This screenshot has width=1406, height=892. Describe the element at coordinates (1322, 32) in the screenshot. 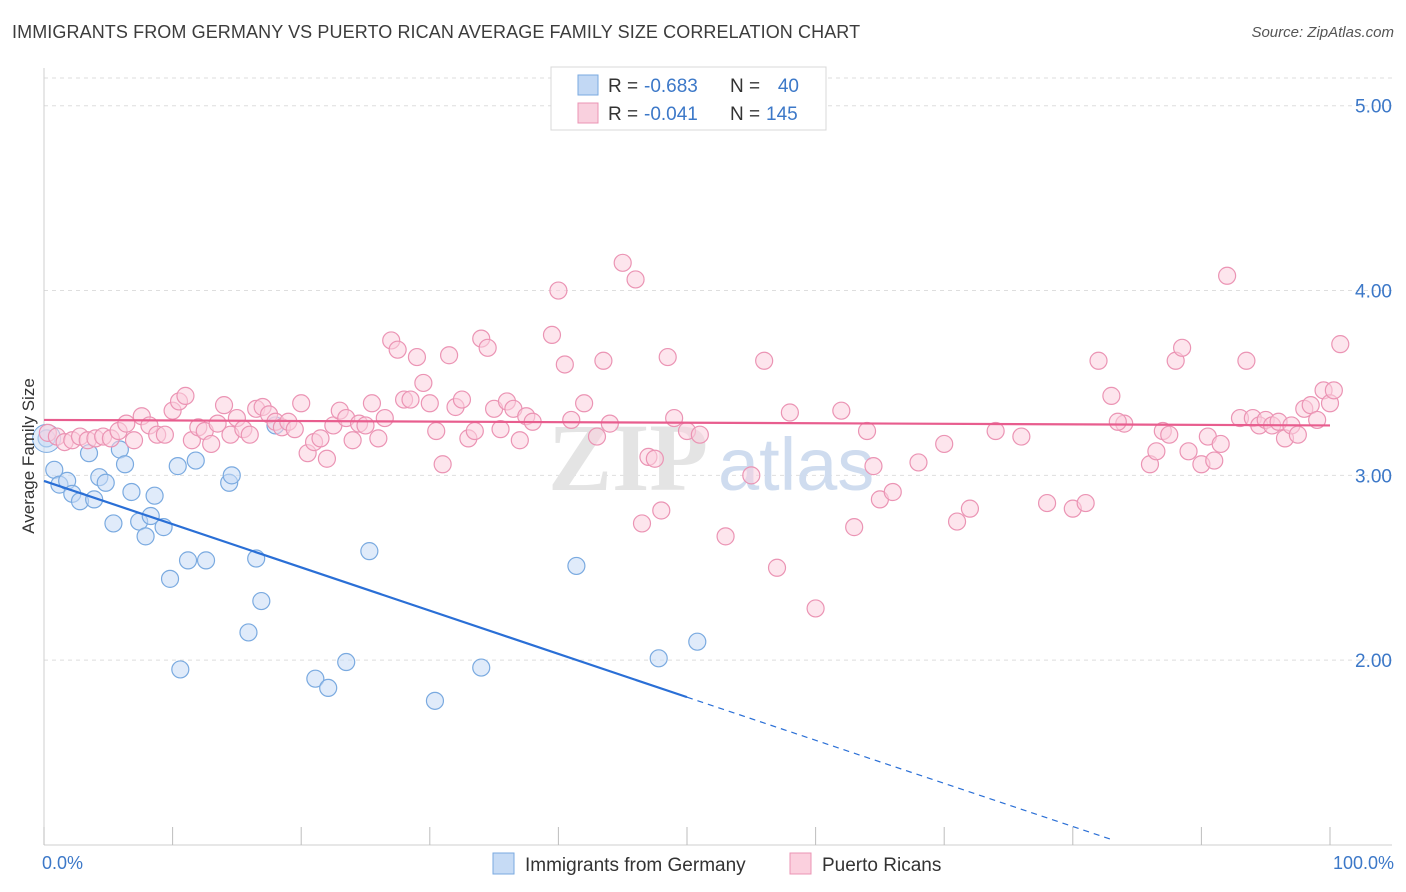

I see `source-label: Source: ZipAtlas.com` at that location.